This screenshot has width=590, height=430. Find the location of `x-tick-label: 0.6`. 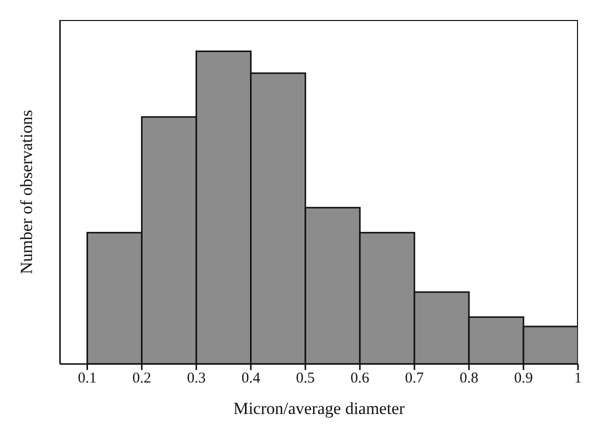

x-tick-label: 0.6 is located at coordinates (360, 378).